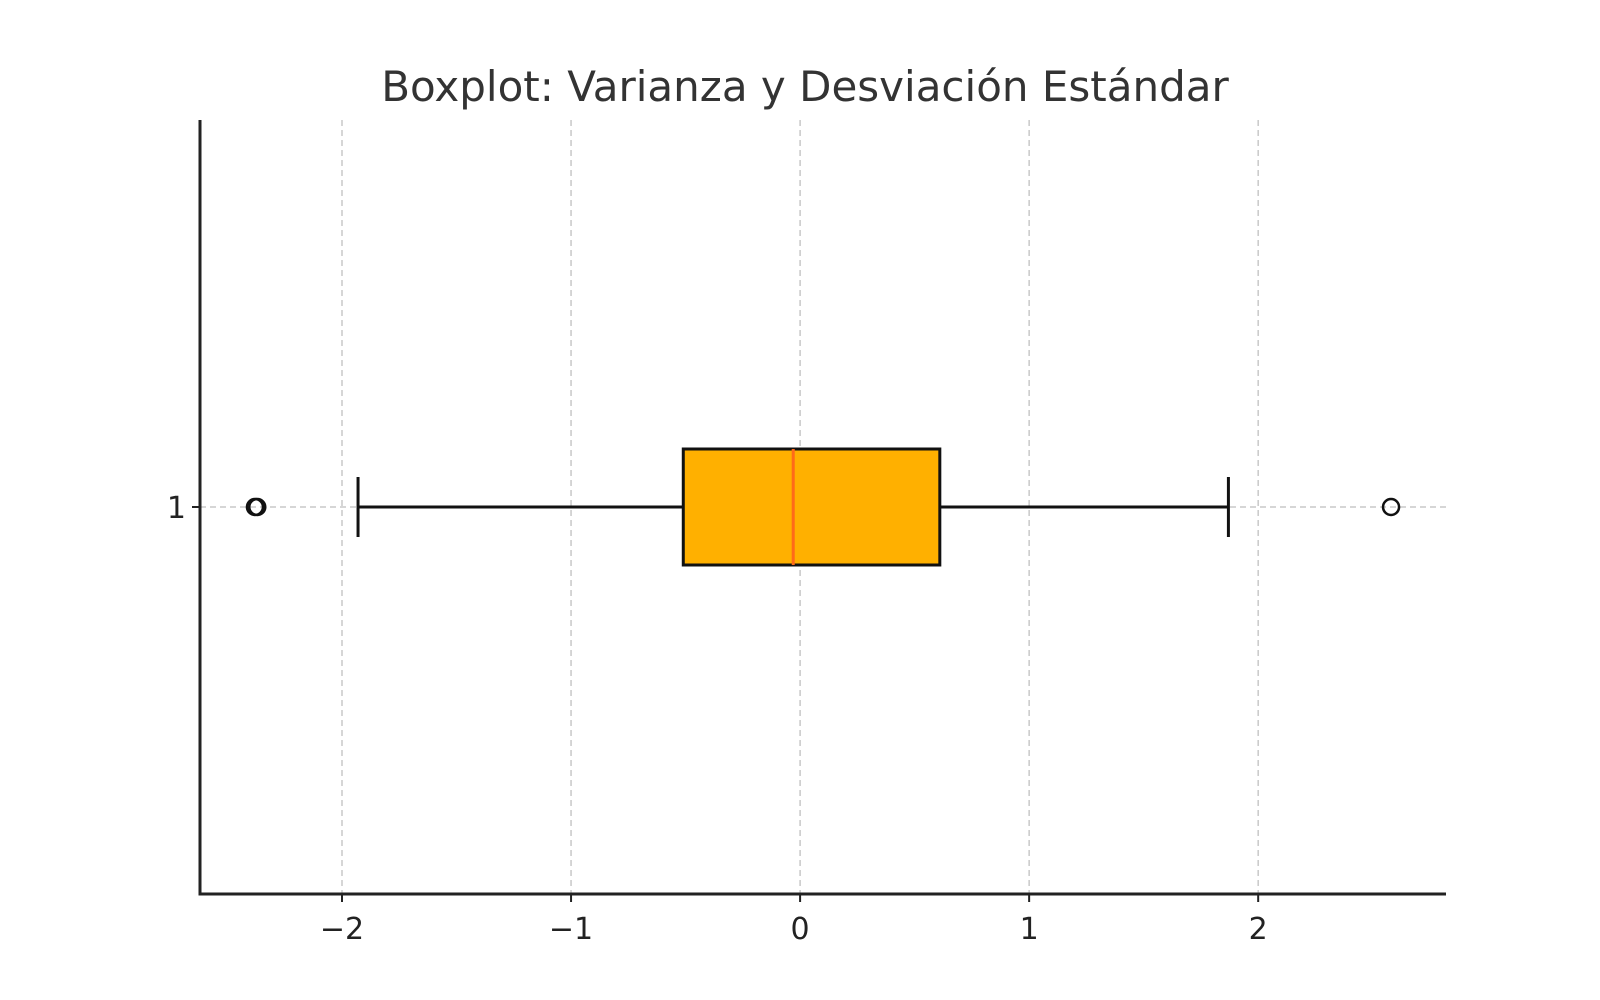  What do you see at coordinates (342, 929) in the screenshot?
I see `x-tick-label: −2` at bounding box center [342, 929].